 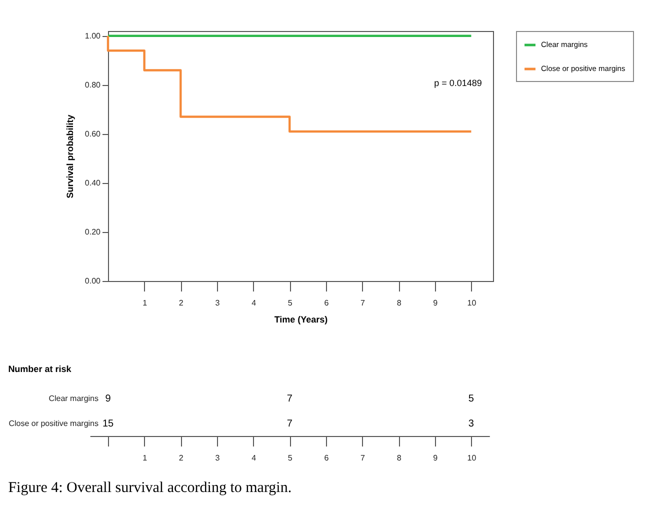 I want to click on y-tick-label: 0.60, so click(x=93, y=133).